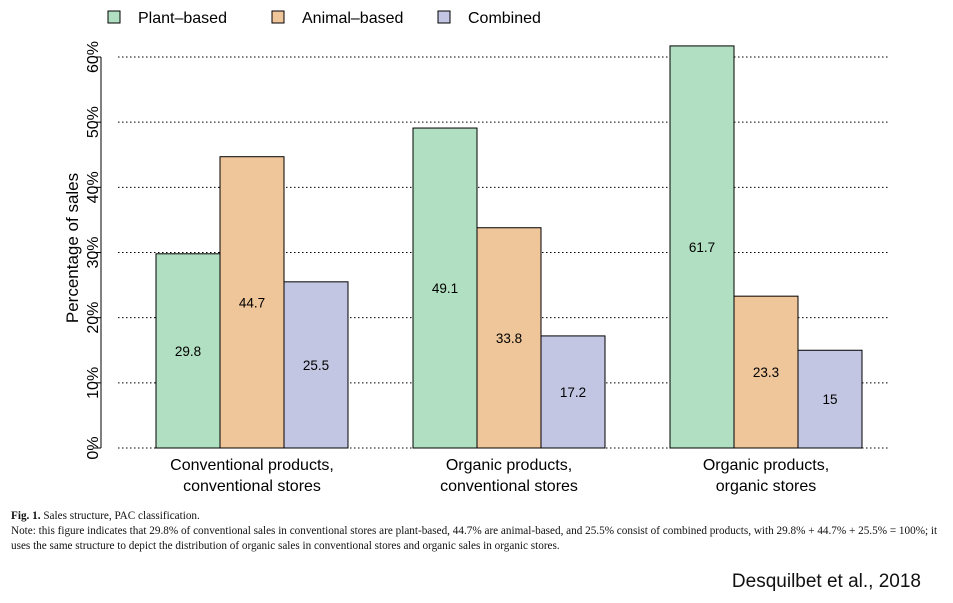 The width and height of the screenshot is (953, 603). I want to click on legend-label: Plant–based, so click(182, 18).